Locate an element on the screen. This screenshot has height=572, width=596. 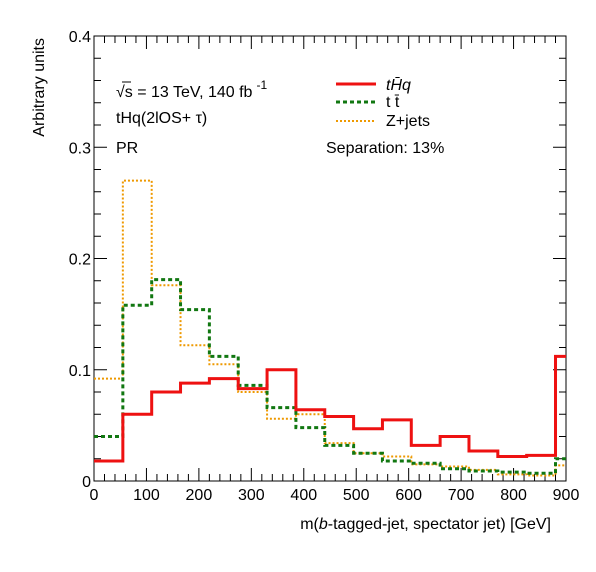
x-tick-label: 200 is located at coordinates (199, 495).